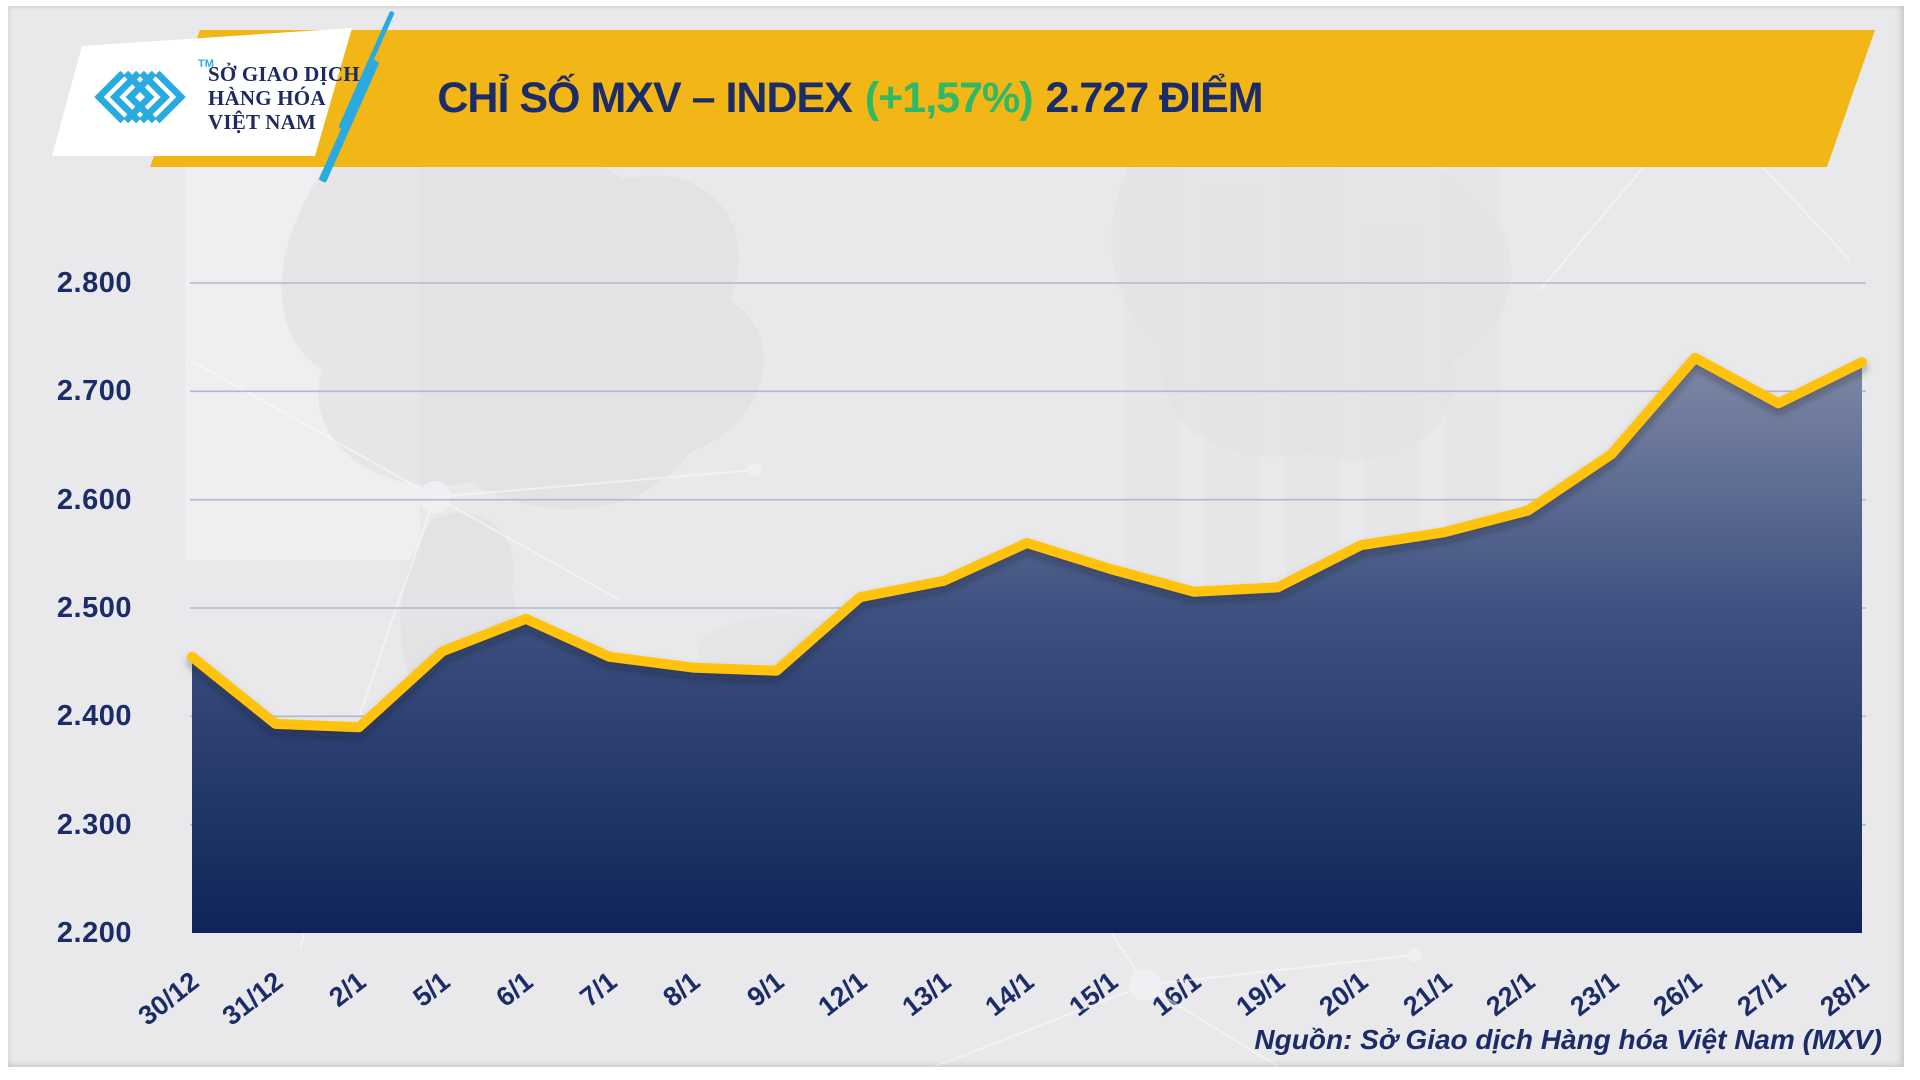 The image size is (1920, 1080). I want to click on logo-line-3: VIỆT NAM, so click(262, 122).